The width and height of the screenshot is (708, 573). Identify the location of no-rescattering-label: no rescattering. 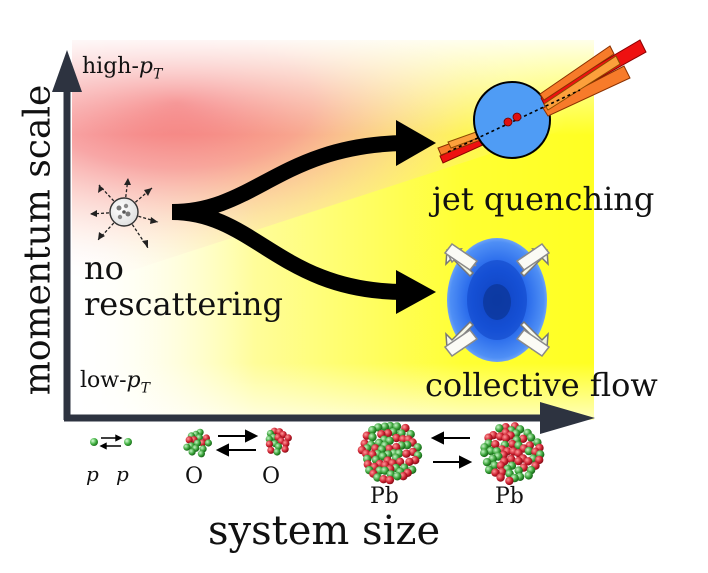
(183, 286).